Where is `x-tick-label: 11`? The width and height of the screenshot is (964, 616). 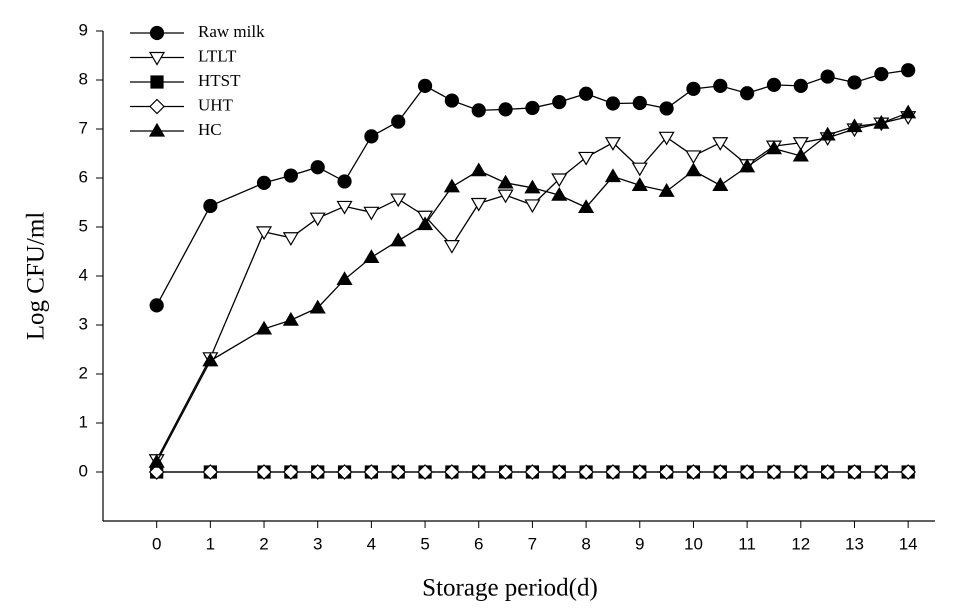 x-tick-label: 11 is located at coordinates (747, 543).